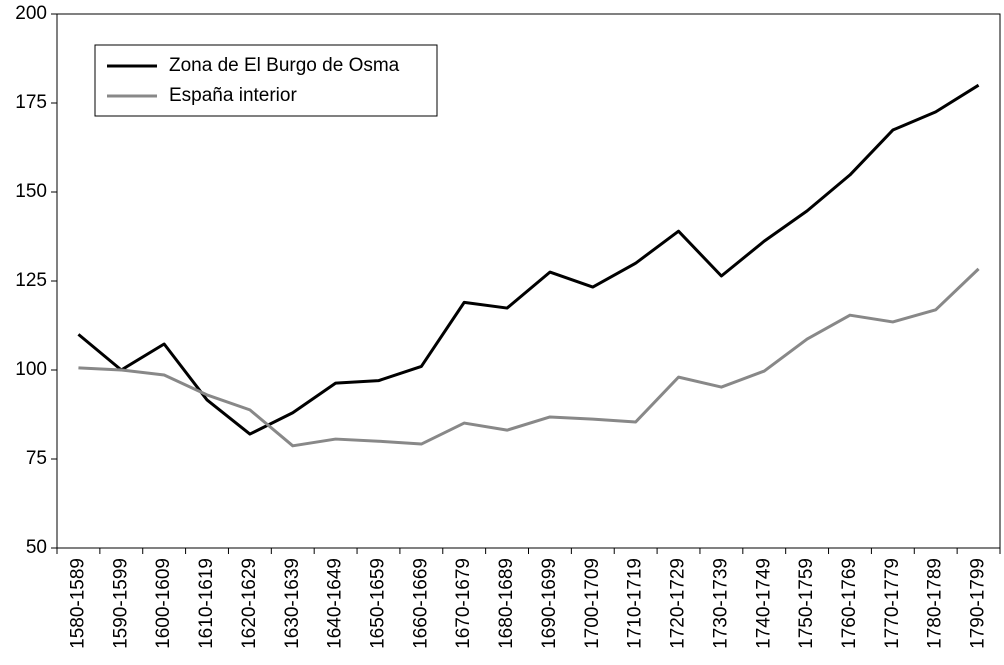  What do you see at coordinates (420, 603) in the screenshot?
I see `x-tick-label: 1660-1669` at bounding box center [420, 603].